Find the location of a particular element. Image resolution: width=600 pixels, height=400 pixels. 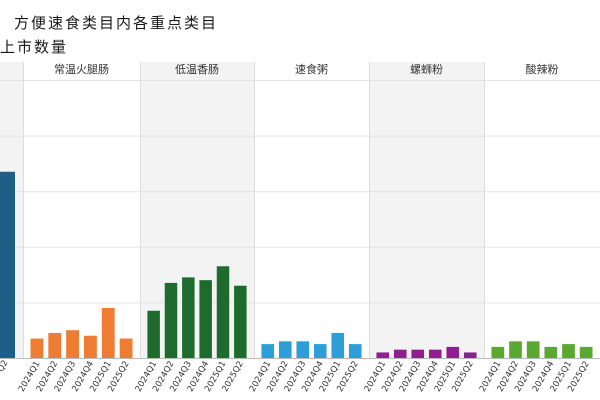

chart-title-line1: 方便速食类目内各重点类目 is located at coordinates (116, 23).